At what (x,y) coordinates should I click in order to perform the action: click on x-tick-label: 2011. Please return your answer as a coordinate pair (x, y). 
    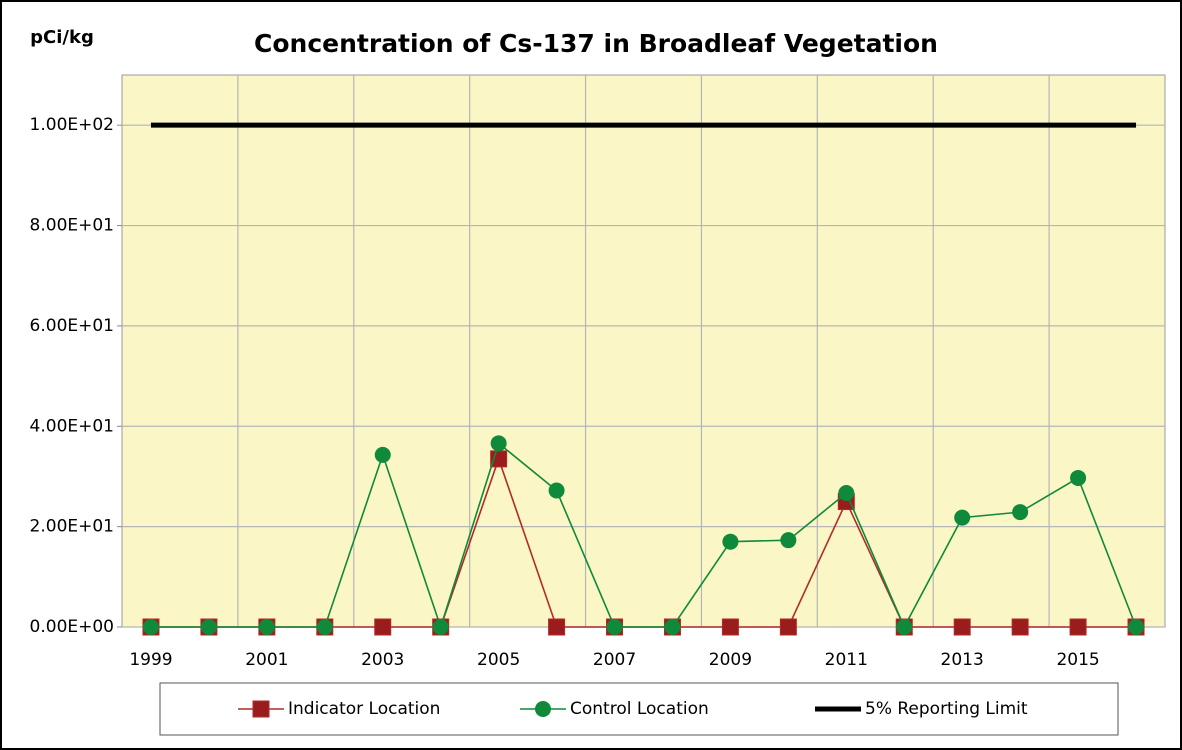
    Looking at the image, I should click on (846, 660).